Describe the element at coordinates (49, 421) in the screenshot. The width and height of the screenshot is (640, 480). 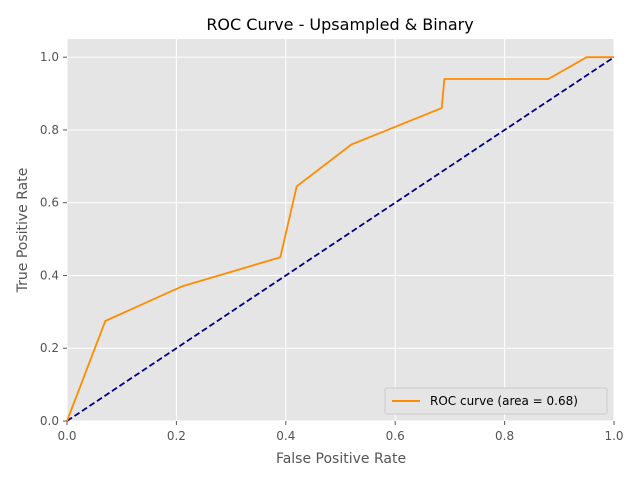
I see `y-tick-label: 0.0` at that location.